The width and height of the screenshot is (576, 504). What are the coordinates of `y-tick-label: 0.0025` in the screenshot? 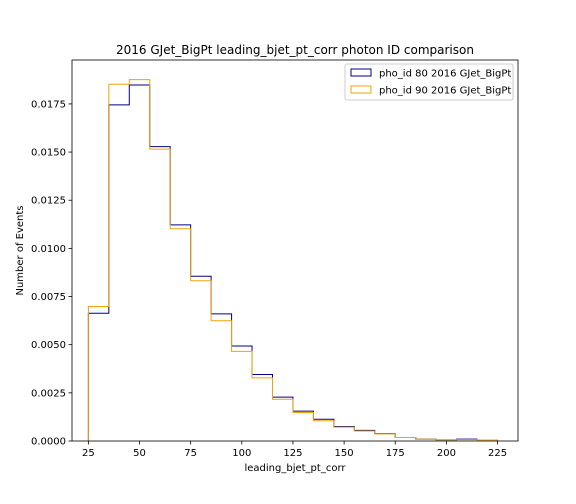 It's located at (48, 393).